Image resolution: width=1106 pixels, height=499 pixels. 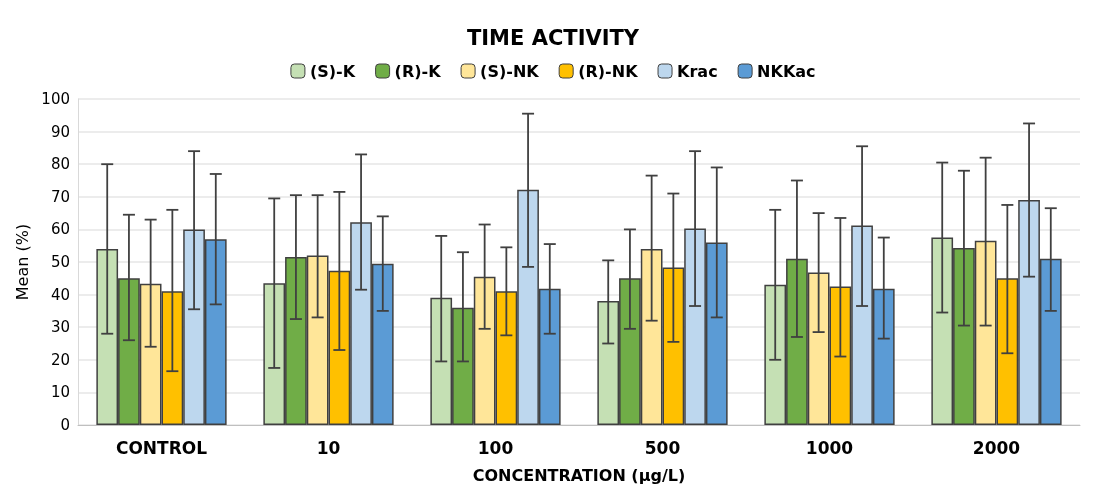 What do you see at coordinates (60, 262) in the screenshot?
I see `y-tick-label: 50` at bounding box center [60, 262].